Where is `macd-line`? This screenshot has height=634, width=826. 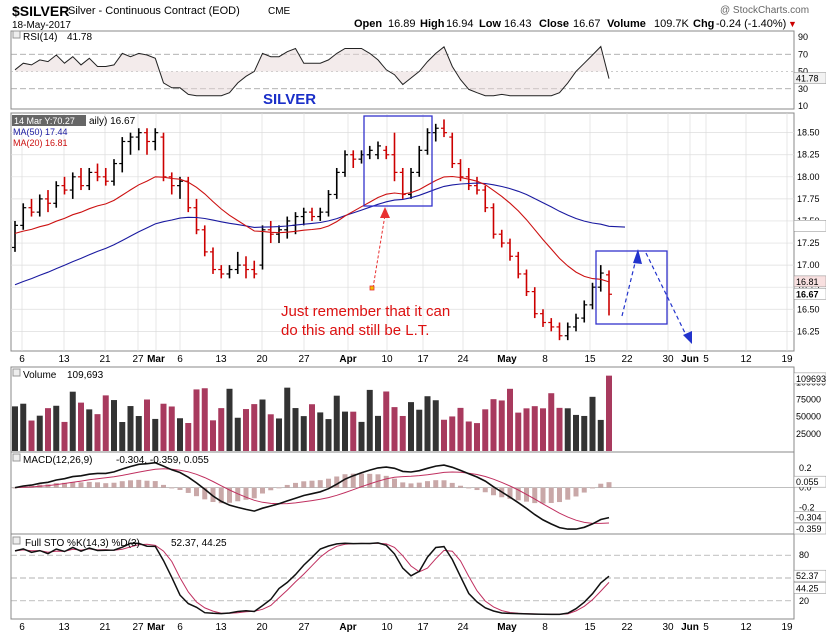
macd-line is located at coordinates (312, 495).